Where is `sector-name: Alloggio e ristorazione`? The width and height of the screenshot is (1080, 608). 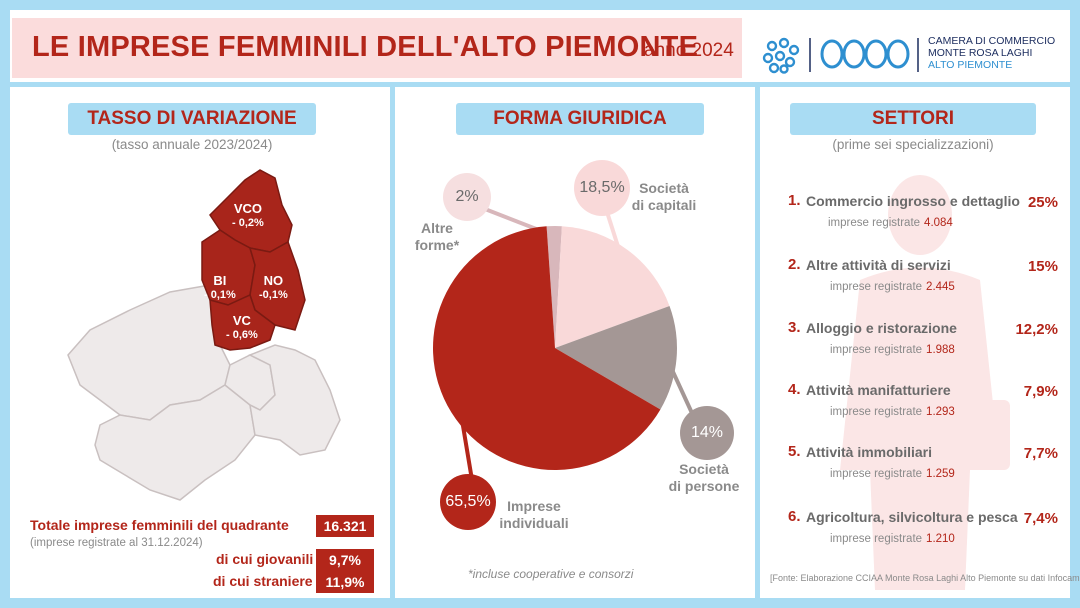
sector-name: Alloggio e ristorazione is located at coordinates (881, 328).